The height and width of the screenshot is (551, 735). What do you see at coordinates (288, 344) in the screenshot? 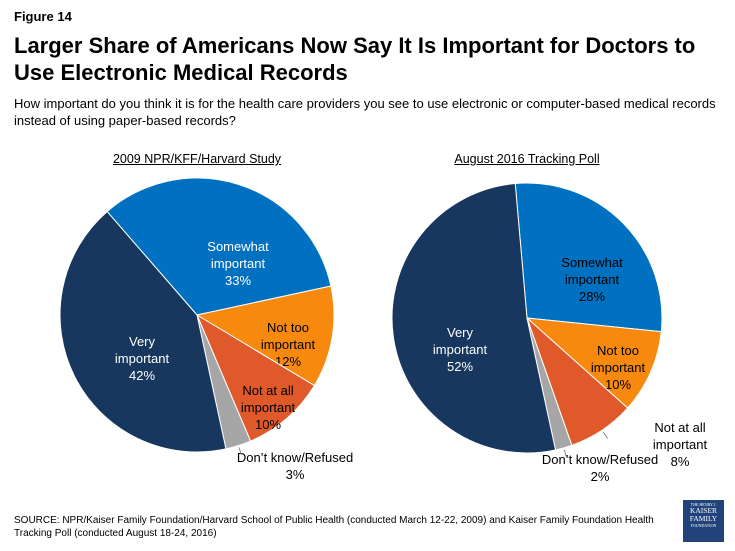
I see `slice-label: Not too important 12%` at bounding box center [288, 344].